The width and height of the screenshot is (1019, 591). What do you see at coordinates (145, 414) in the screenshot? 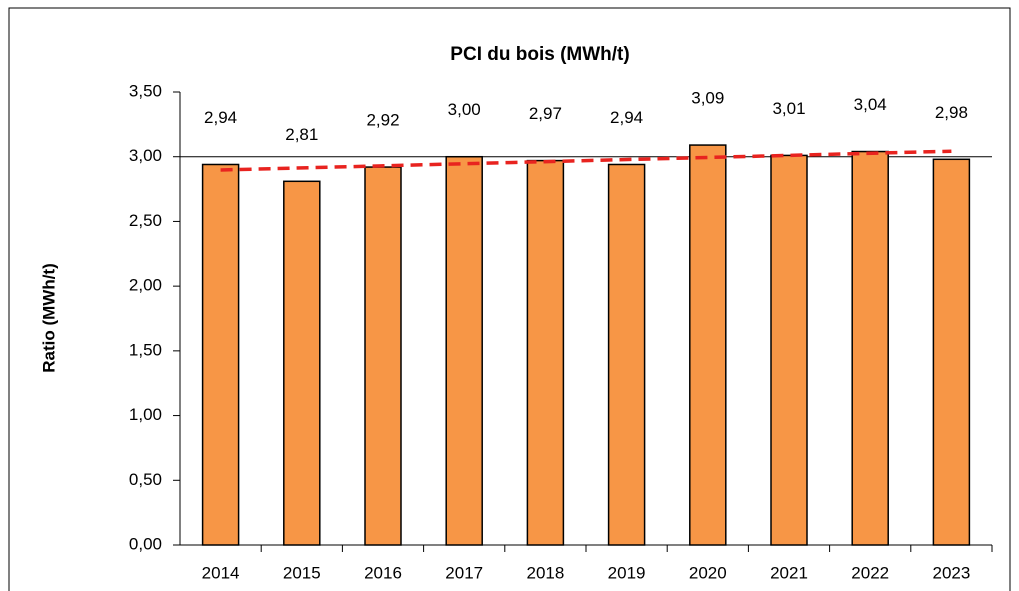
I see `y-tick-label: 1,00` at bounding box center [145, 414].